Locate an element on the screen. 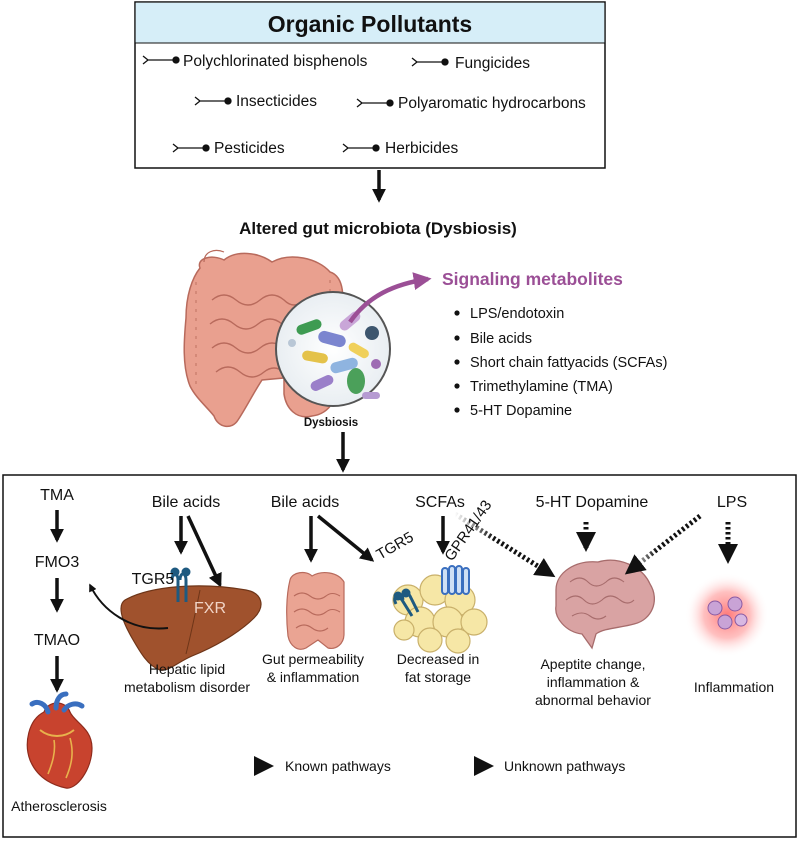 Image resolution: width=800 pixels, height=841 pixels. pollutants-box is located at coordinates (370, 85).